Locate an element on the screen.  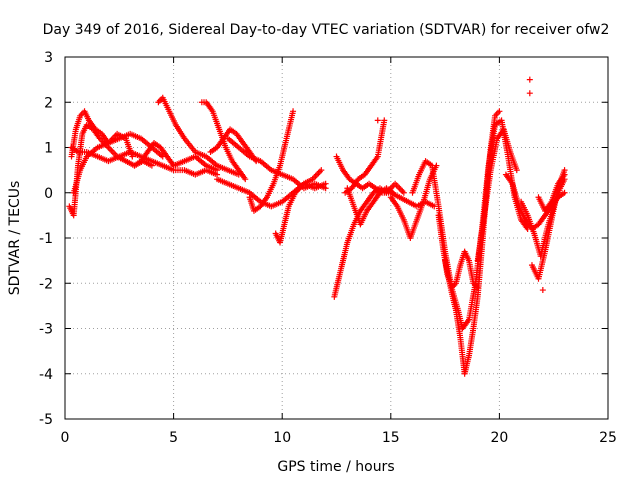
series-outliers is located at coordinates (460, 185).